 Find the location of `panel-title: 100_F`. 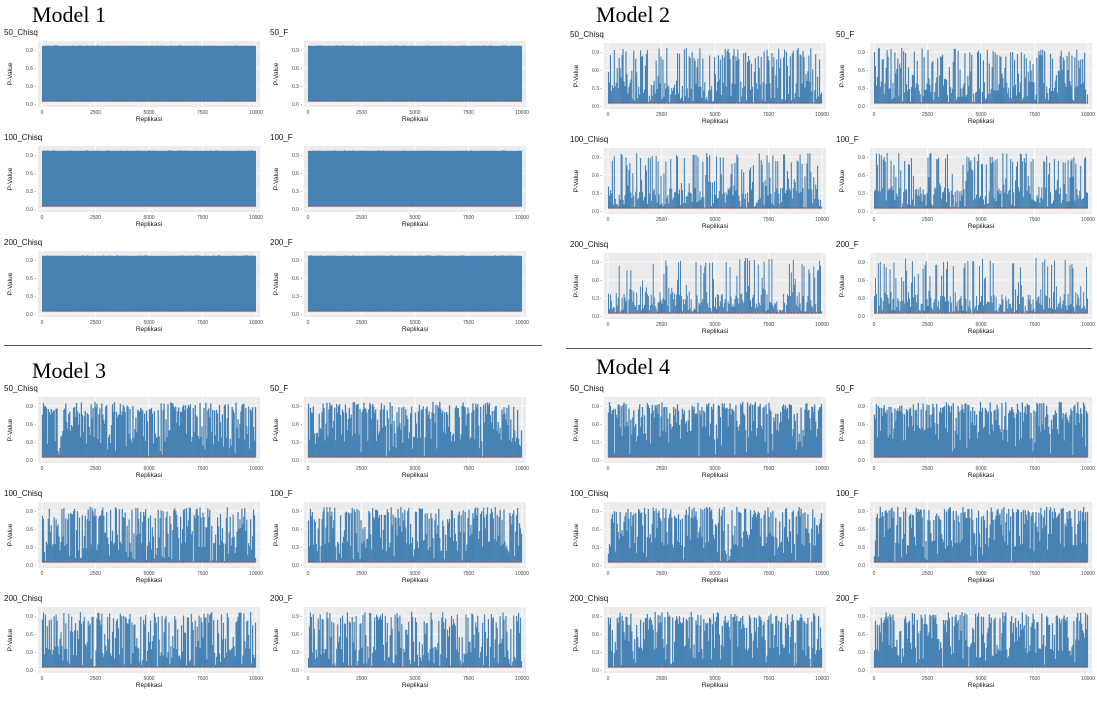

panel-title: 100_F is located at coordinates (847, 139).